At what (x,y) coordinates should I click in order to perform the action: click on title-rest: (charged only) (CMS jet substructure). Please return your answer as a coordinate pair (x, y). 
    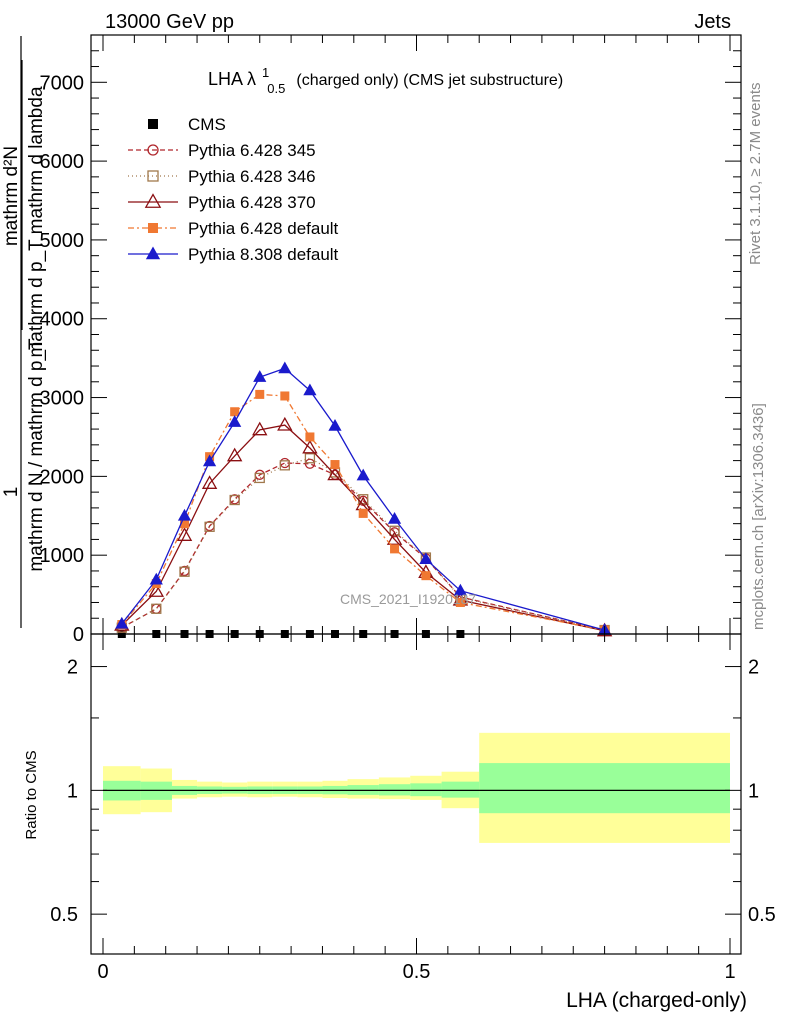
    Looking at the image, I should click on (429, 80).